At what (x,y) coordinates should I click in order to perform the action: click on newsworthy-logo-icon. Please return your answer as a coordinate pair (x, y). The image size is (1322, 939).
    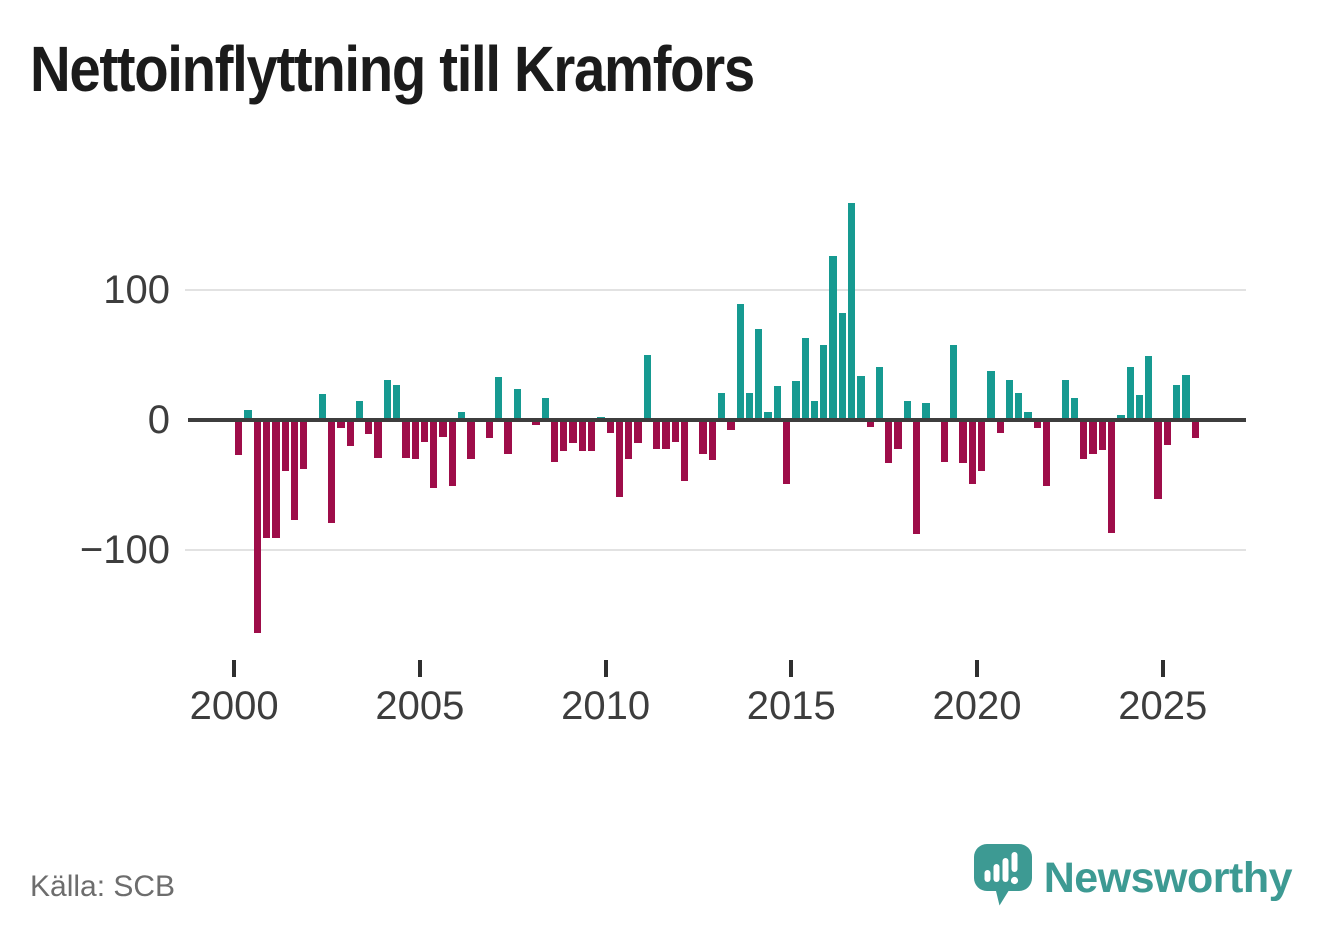
    Looking at the image, I should click on (1002, 878).